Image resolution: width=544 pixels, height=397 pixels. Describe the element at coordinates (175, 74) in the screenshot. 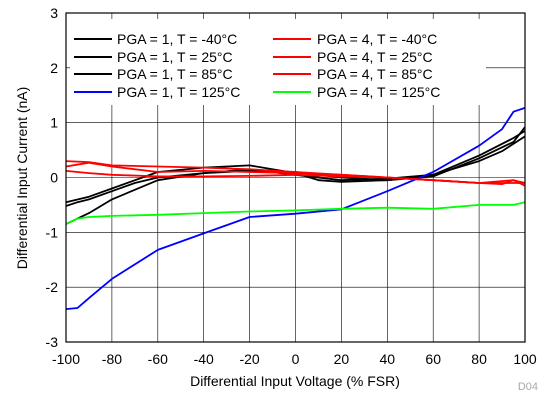

I see `legend-label: PGA = 1, T = 85°C` at that location.